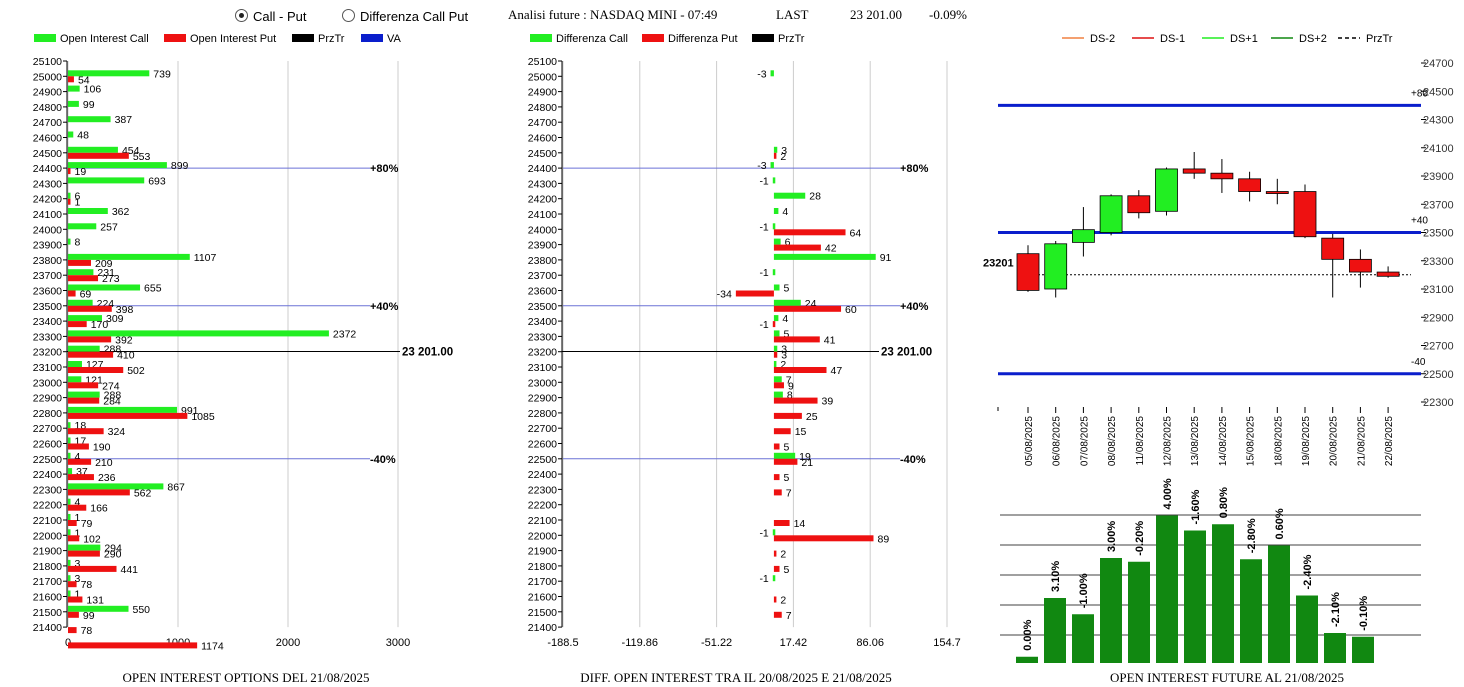 This screenshot has height=687, width=1464. What do you see at coordinates (947, 643) in the screenshot?
I see `x-tick-label: 154.7` at bounding box center [947, 643].